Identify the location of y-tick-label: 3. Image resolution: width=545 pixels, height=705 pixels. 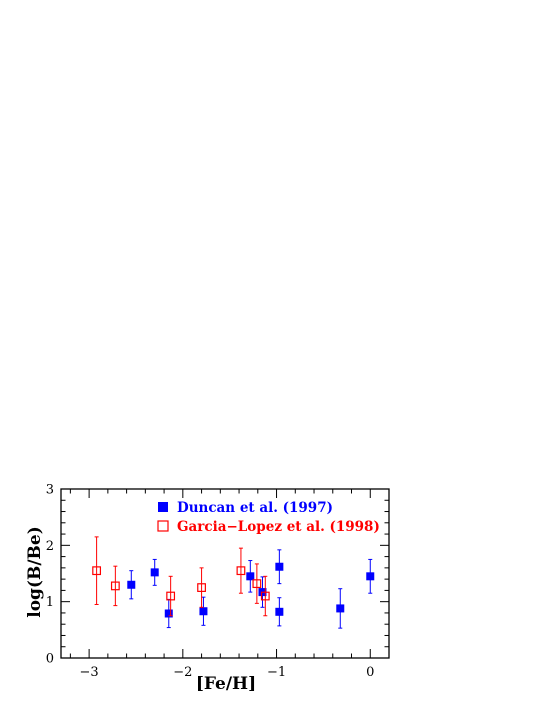
(50, 490).